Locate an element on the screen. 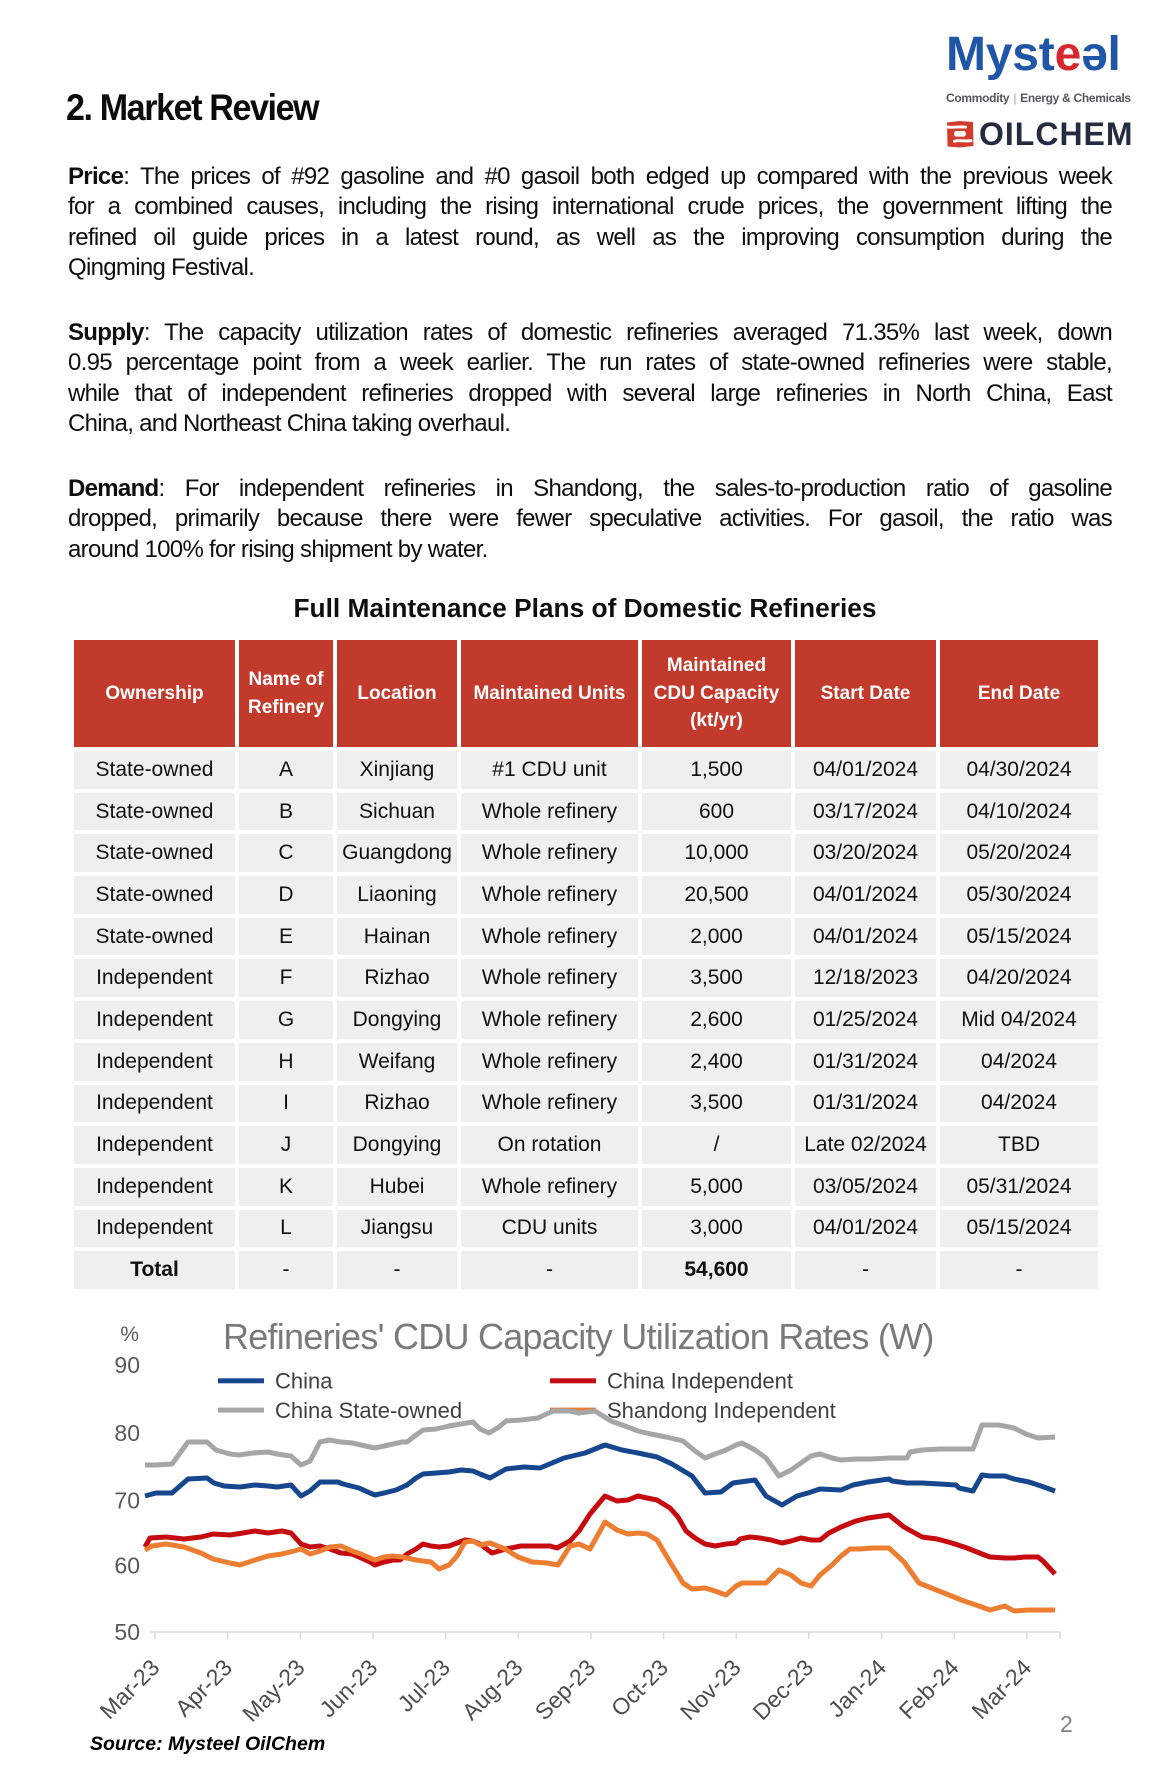 Image resolution: width=1170 pixels, height=1781 pixels. svg-text: 90 is located at coordinates (127, 1365).